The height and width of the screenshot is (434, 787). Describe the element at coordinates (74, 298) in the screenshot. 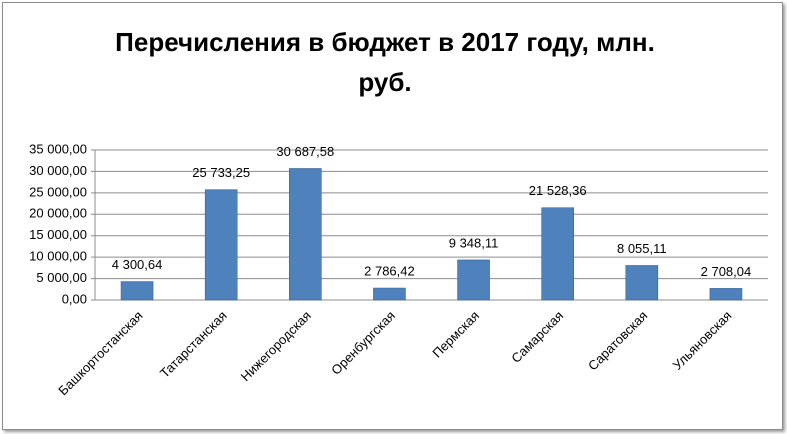

I see `y-tick-label: 0,00` at that location.